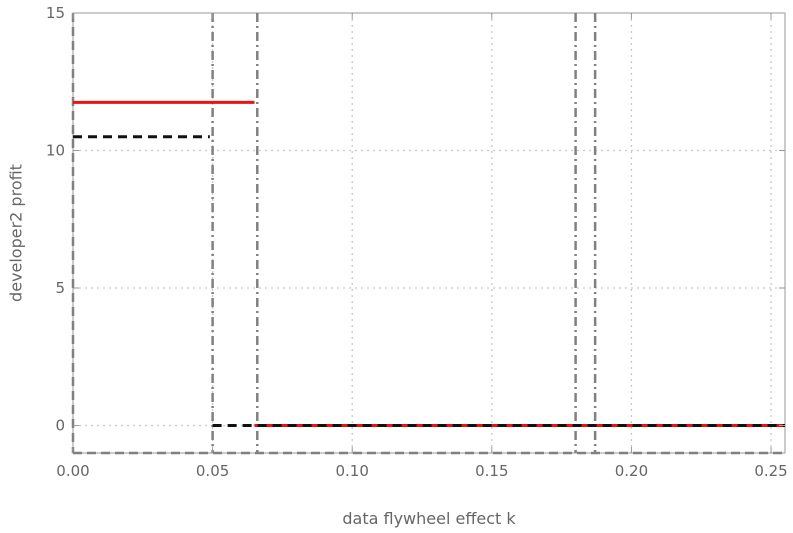 The height and width of the screenshot is (533, 793). Describe the element at coordinates (212, 471) in the screenshot. I see `x-tick-label: 0.05` at that location.